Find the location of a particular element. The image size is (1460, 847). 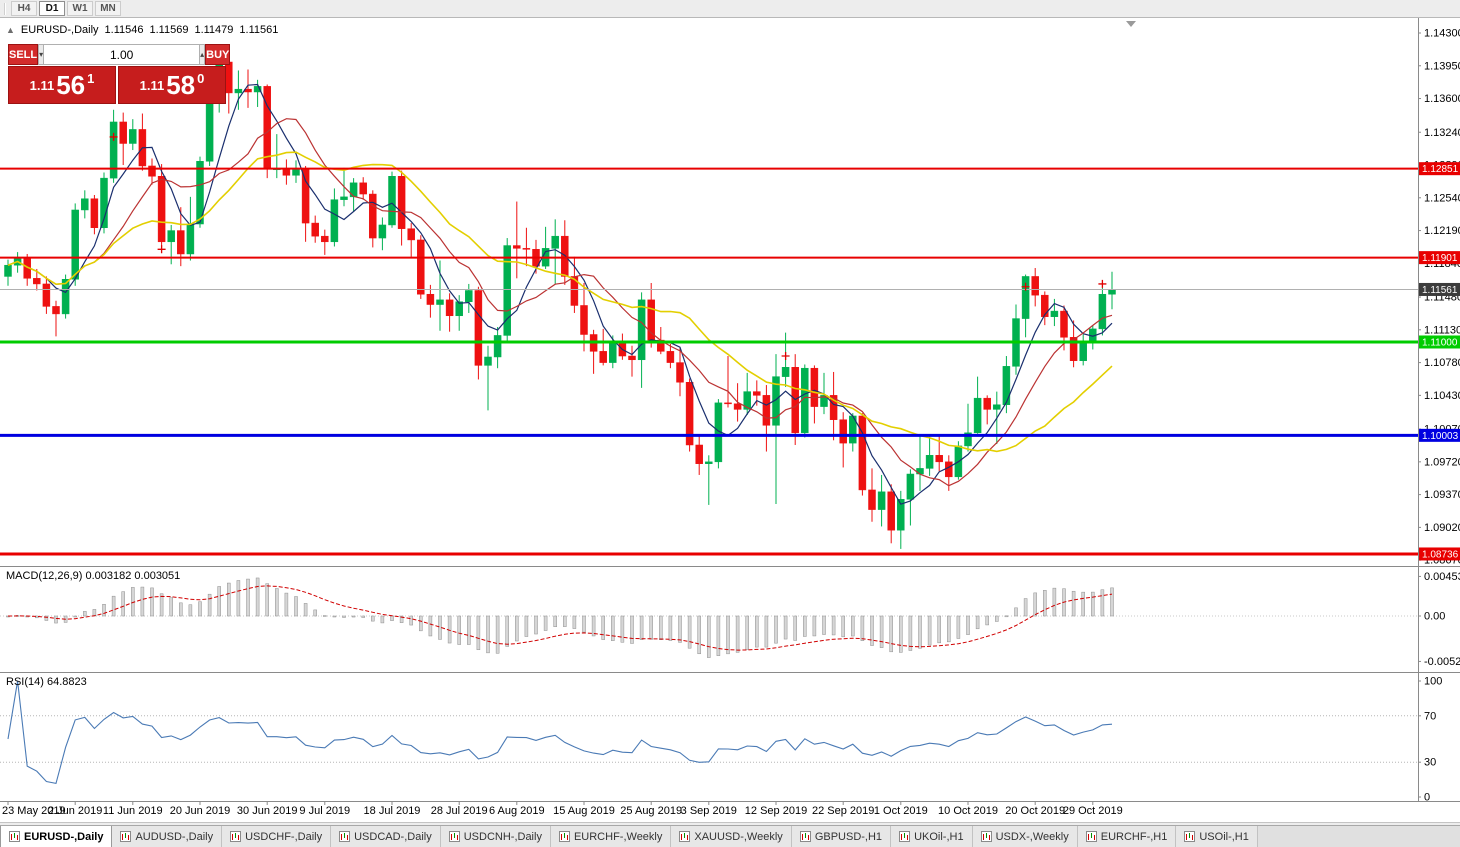

tab-label: USDCHF-,Daily is located at coordinates (284, 836).